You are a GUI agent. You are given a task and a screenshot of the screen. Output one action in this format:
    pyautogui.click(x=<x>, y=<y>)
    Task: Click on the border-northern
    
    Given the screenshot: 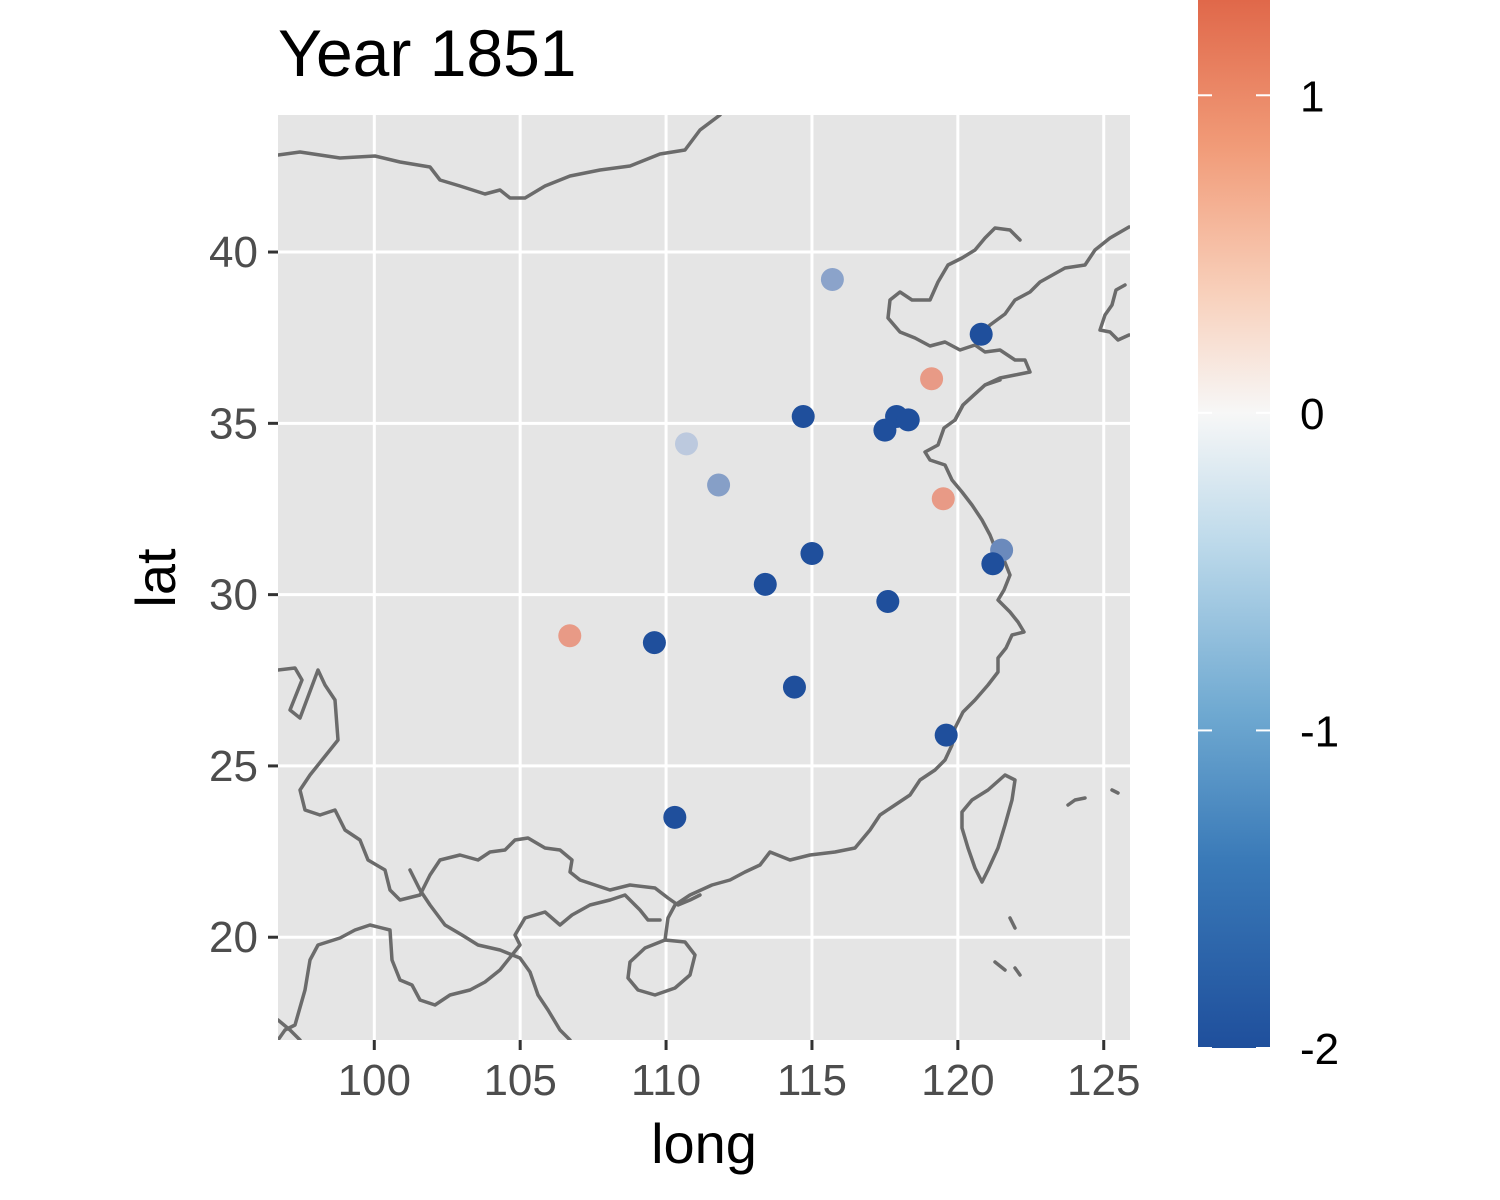 What is the action you would take?
    pyautogui.click(x=500, y=157)
    